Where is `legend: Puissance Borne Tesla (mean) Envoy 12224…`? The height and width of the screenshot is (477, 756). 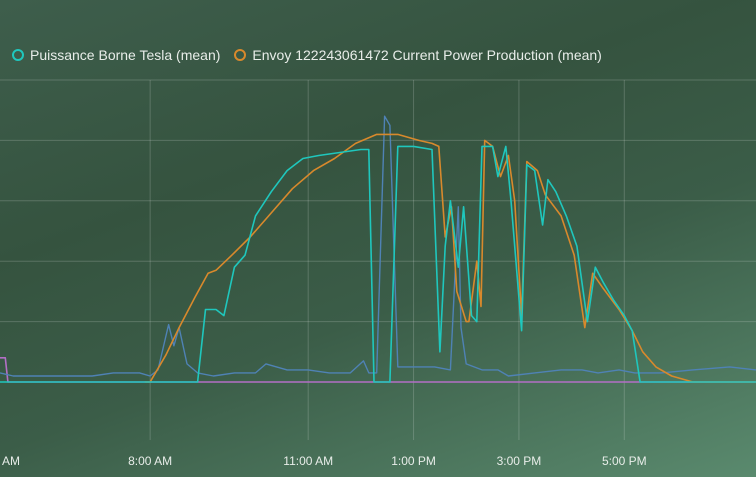
legend: Puissance Borne Tesla (mean) Envoy 12224… is located at coordinates (314, 55).